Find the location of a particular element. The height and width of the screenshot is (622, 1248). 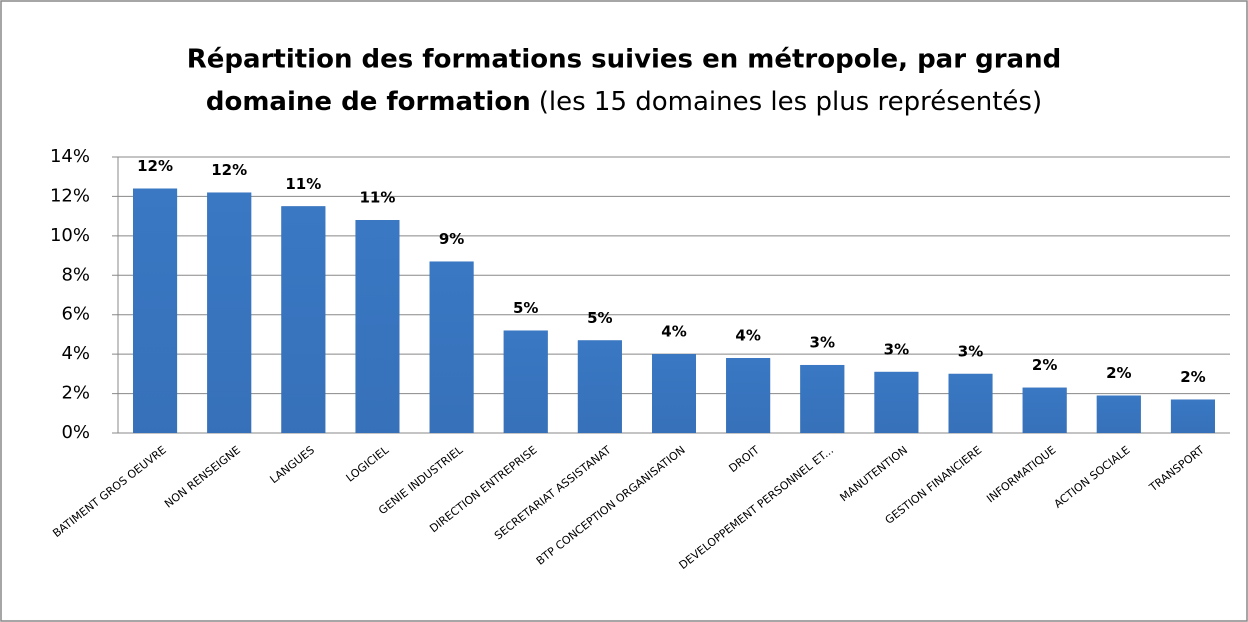

y-tick-label: 14% is located at coordinates (70, 156).